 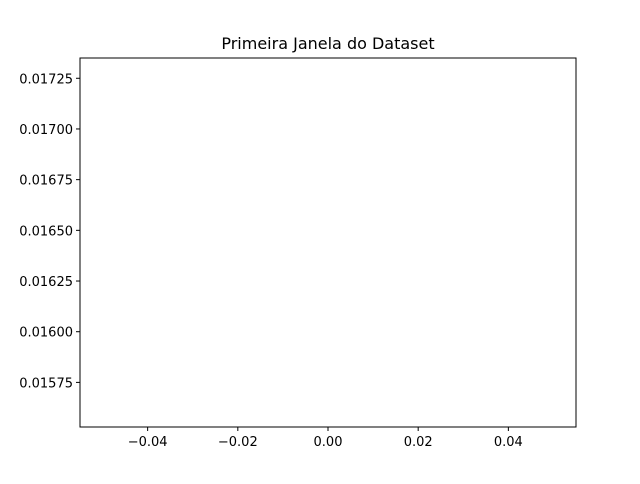 What do you see at coordinates (46, 181) in the screenshot?
I see `y-tick-label: 0.01675` at bounding box center [46, 181].